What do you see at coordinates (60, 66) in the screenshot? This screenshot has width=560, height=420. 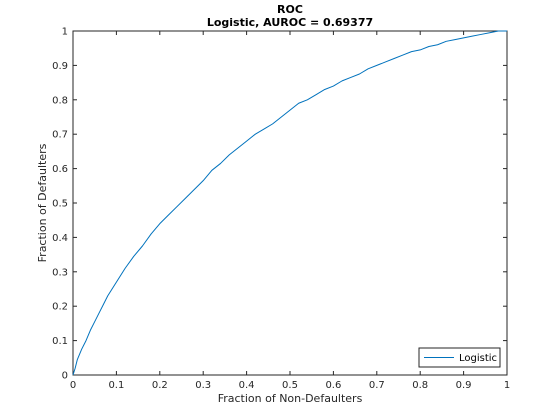 I see `y-tick-label: 0.9` at bounding box center [60, 66].